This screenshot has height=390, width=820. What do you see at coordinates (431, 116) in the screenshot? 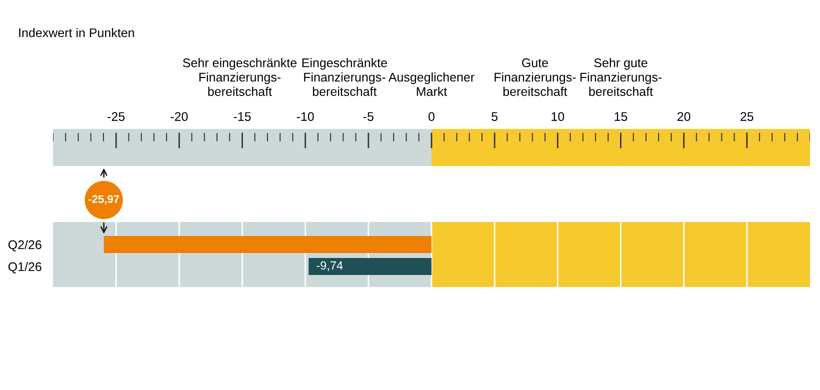
I see `x2-tick-label: 0` at bounding box center [431, 116].